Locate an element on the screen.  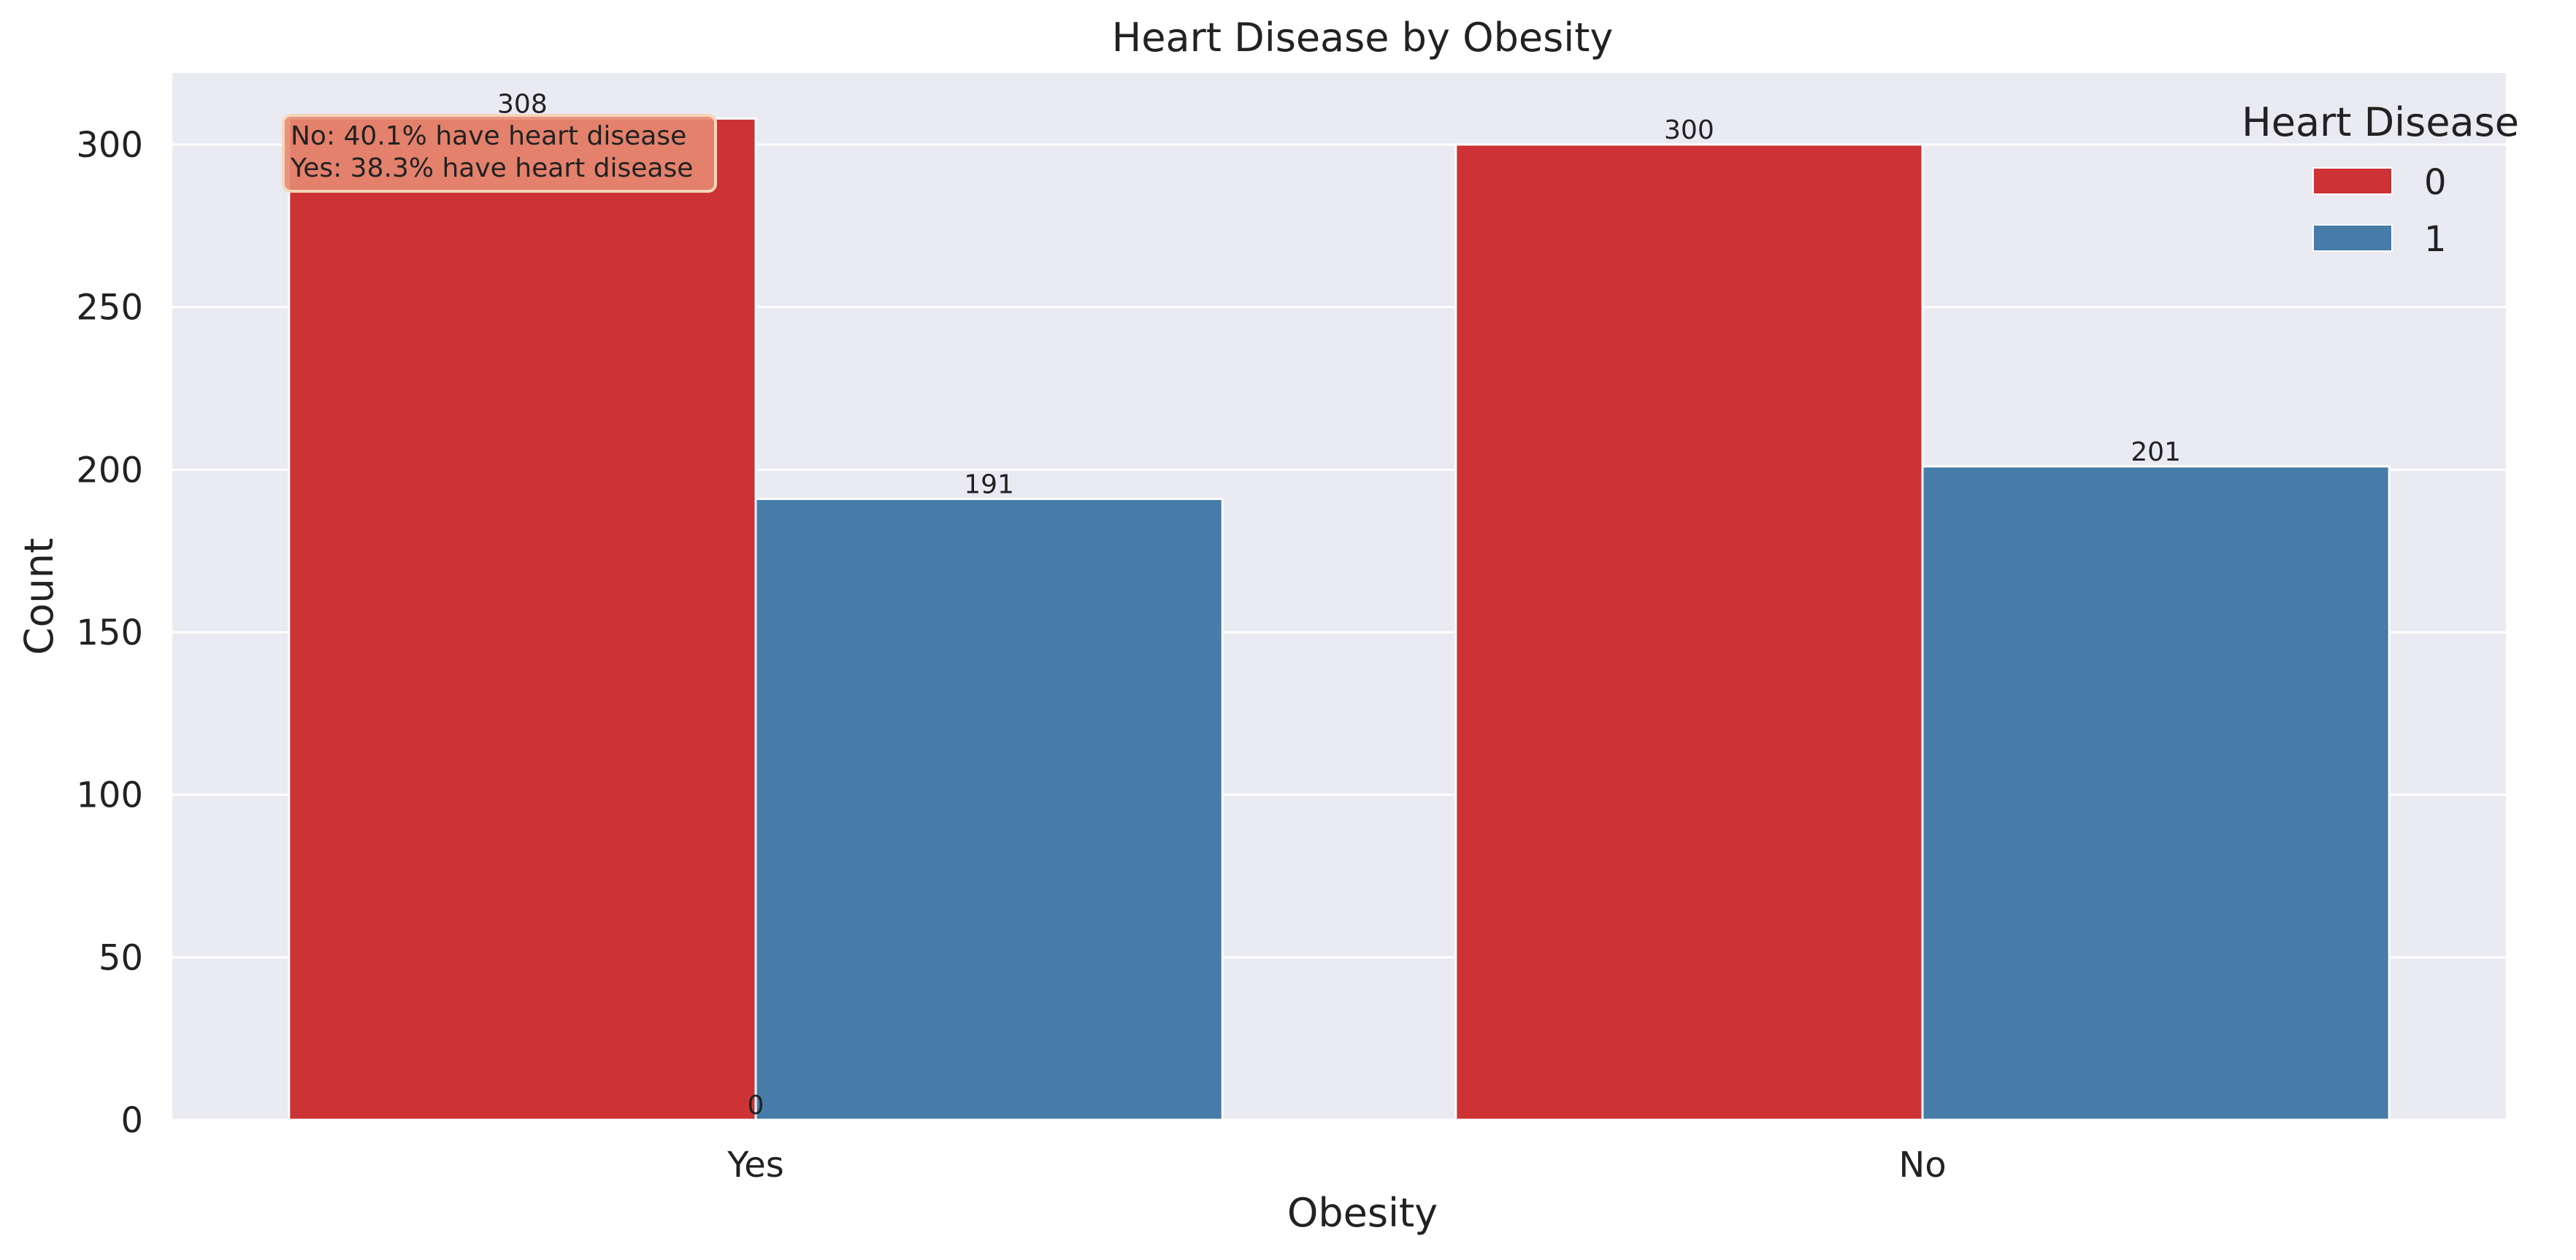
legend-label-0: 0 is located at coordinates (2435, 182).